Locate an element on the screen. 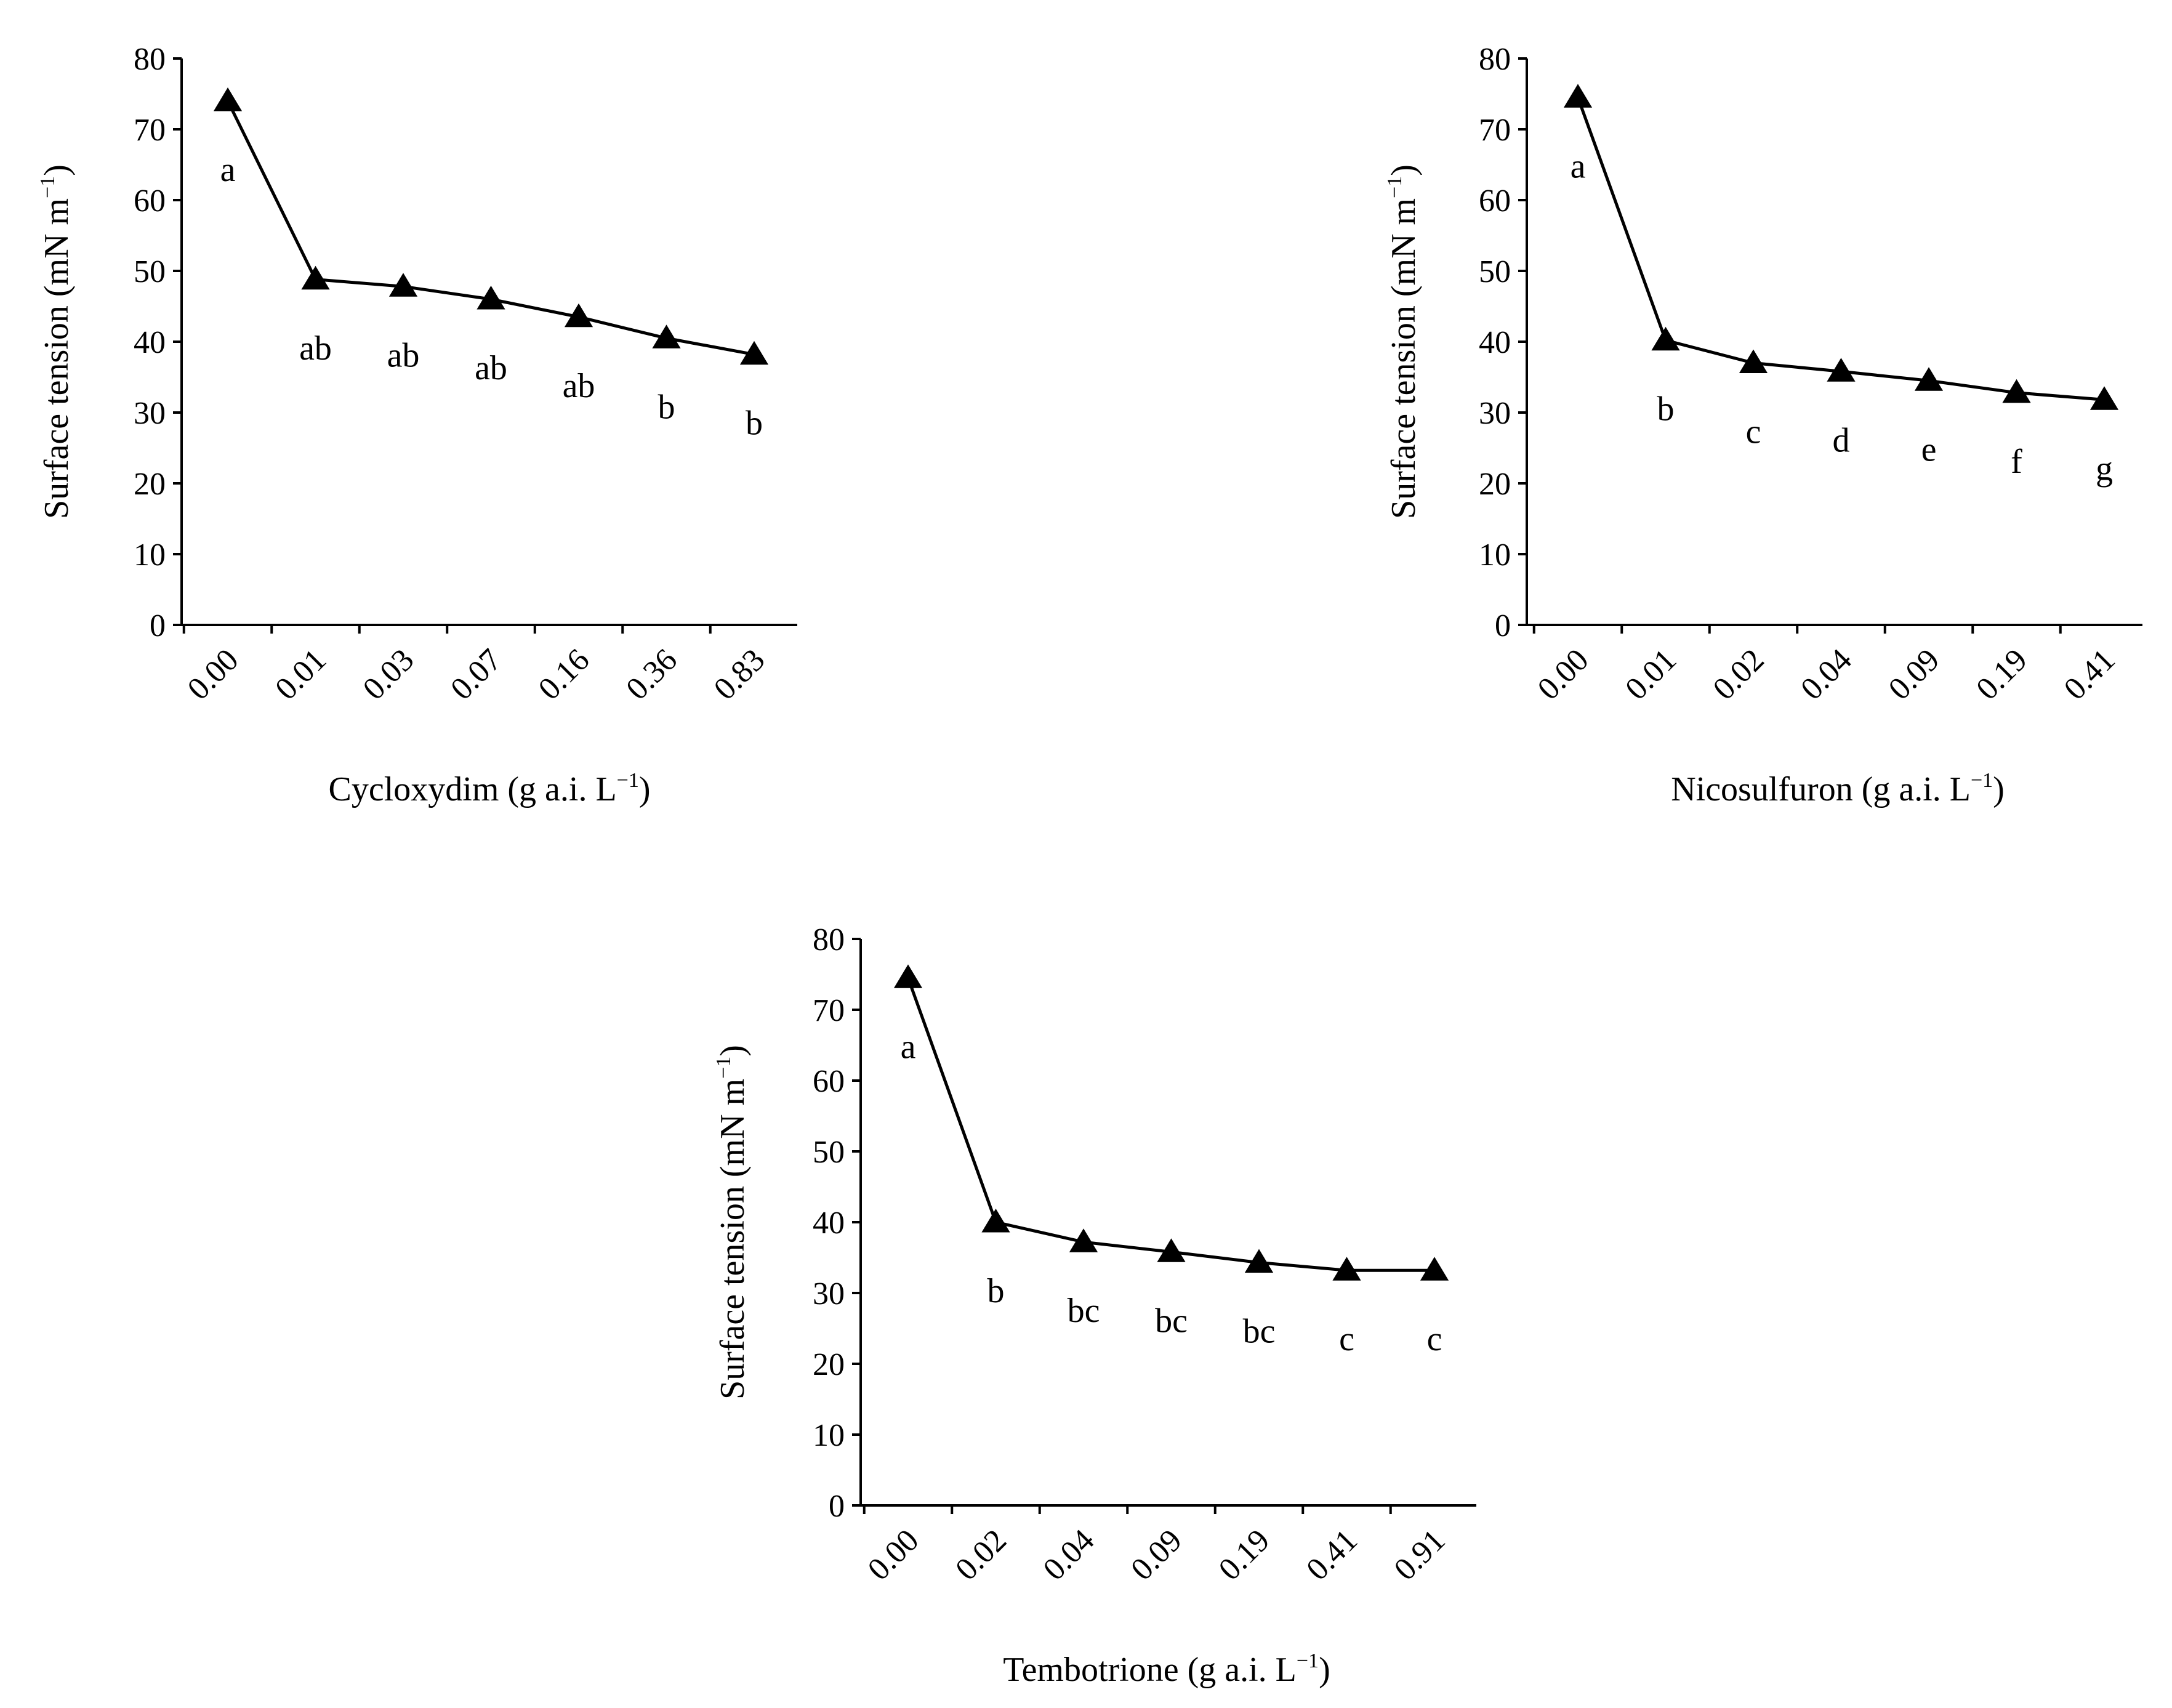 The image size is (2172, 1708). x-axis: 0.00 0.02 0.04 0.09 0.19 0.41 0.91 is located at coordinates (1168, 1545).